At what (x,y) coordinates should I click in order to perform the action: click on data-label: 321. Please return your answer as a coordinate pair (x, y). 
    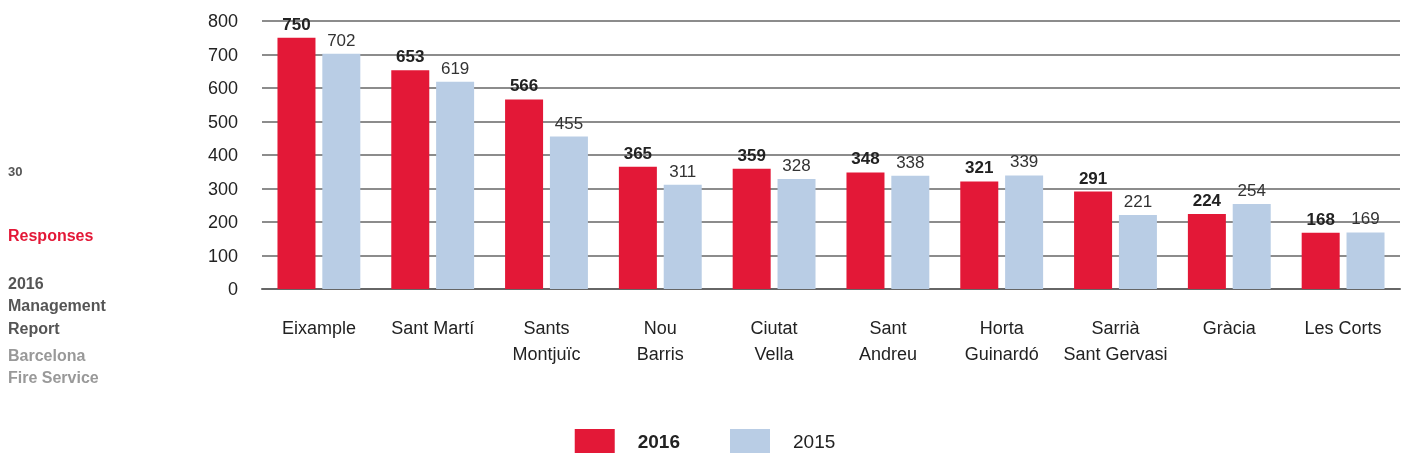
    Looking at the image, I should click on (979, 168).